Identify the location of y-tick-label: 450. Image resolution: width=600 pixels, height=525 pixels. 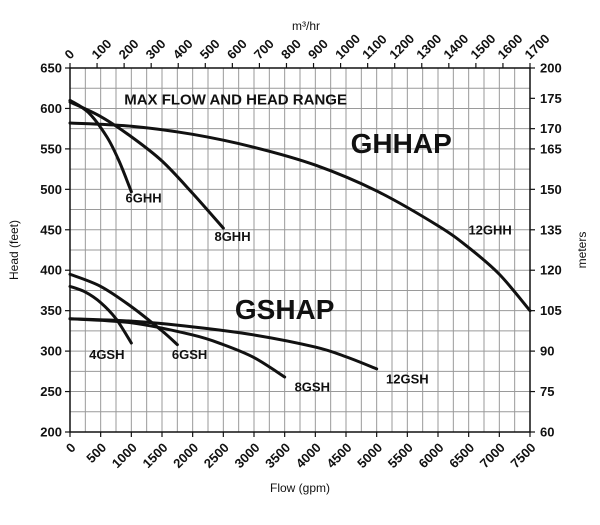
(51, 229).